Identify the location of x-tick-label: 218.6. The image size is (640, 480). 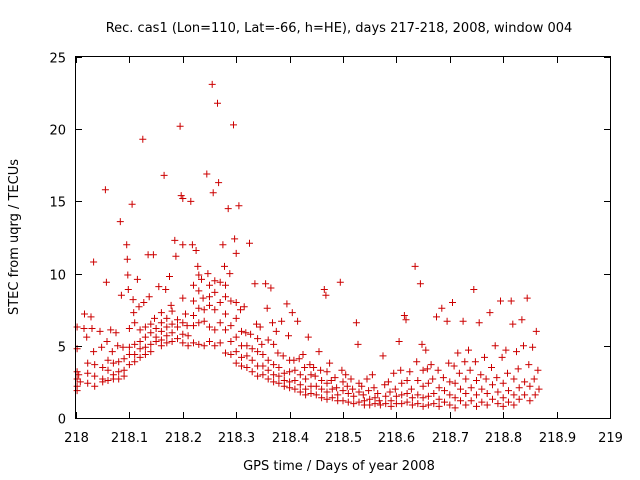
(396, 438).